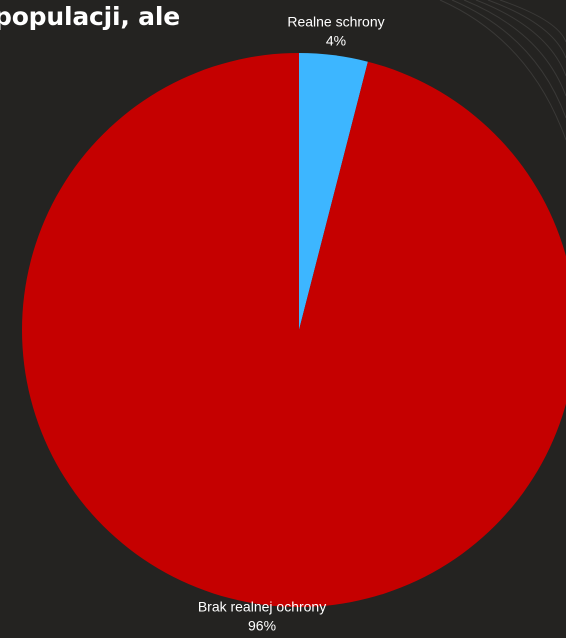 Image resolution: width=566 pixels, height=638 pixels. Describe the element at coordinates (90, 16) in the screenshot. I see `slide-headline: populacji, ale` at that location.